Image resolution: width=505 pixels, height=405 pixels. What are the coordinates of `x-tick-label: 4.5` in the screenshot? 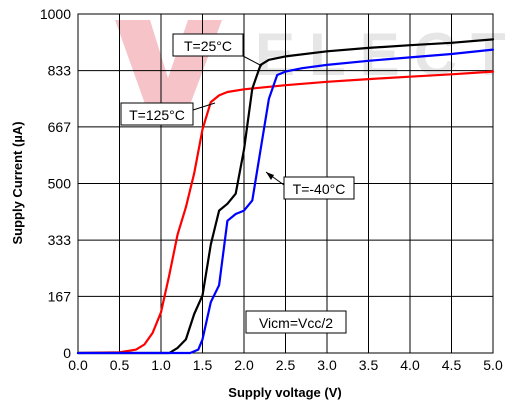 It's located at (452, 365).